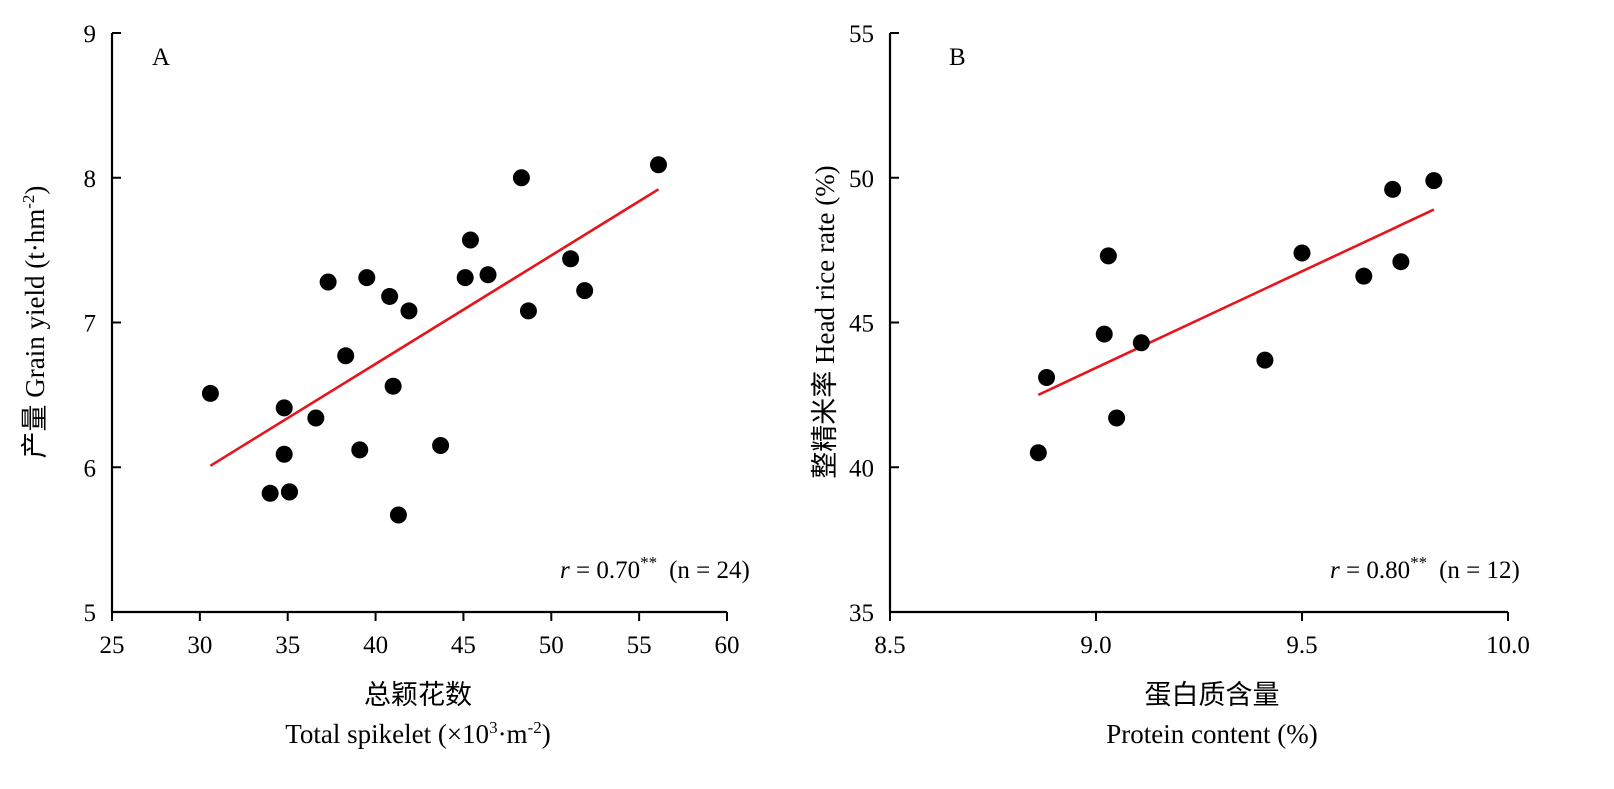 Image resolution: width=1614 pixels, height=789 pixels. I want to click on panel-a-y-tick-label: 7, so click(90, 324).